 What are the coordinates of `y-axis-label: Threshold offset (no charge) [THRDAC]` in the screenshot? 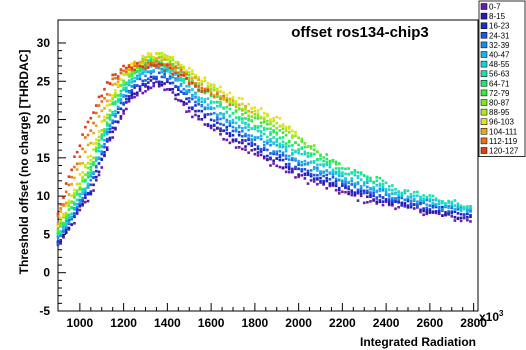 It's located at (24, 162).